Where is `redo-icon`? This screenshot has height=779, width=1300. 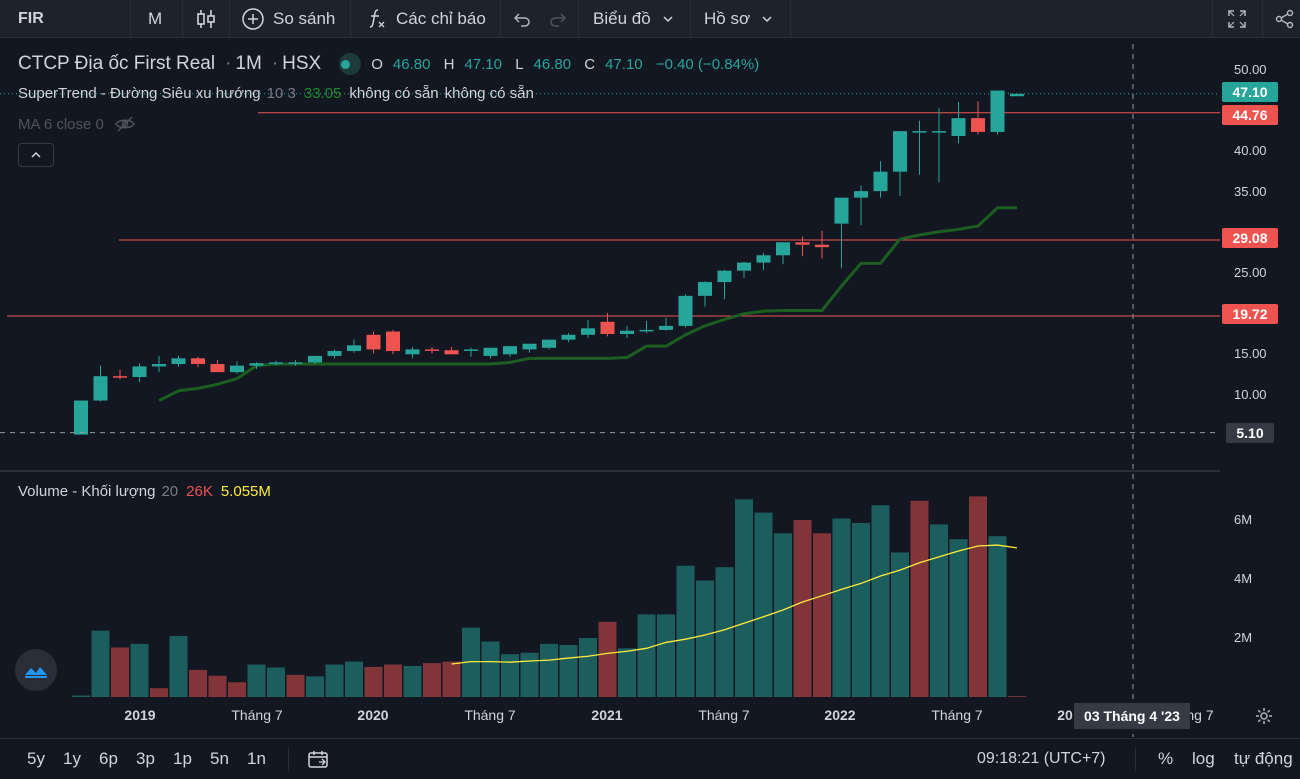 redo-icon is located at coordinates (558, 20).